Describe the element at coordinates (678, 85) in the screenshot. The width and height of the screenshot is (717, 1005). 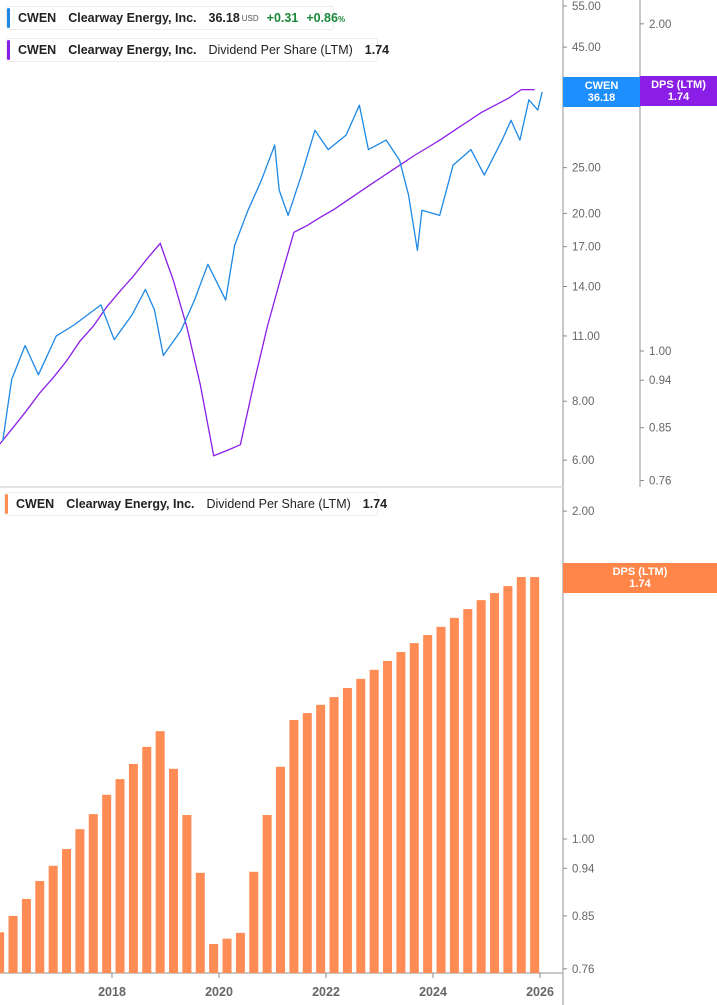
I see `dps-top-tag-label: DPS (LTM)` at that location.